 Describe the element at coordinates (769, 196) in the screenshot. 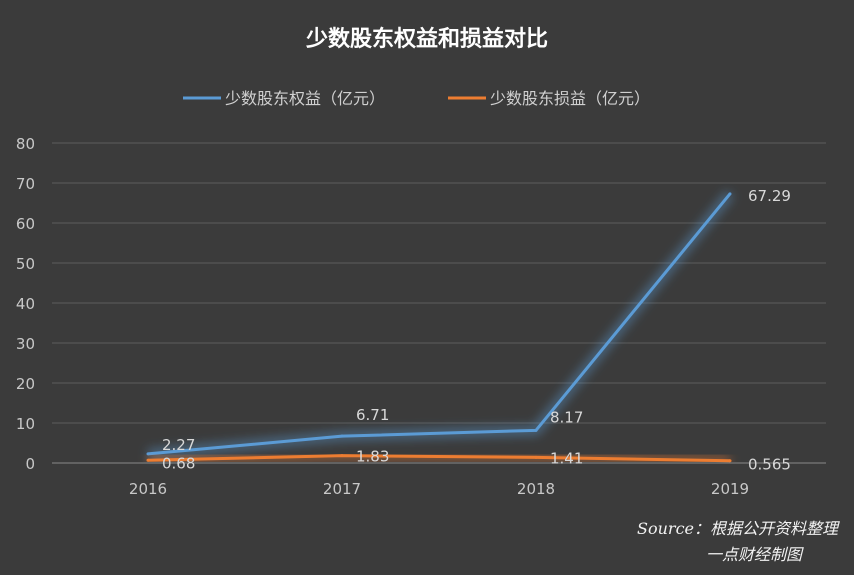

I see `data-label: 67.29` at that location.